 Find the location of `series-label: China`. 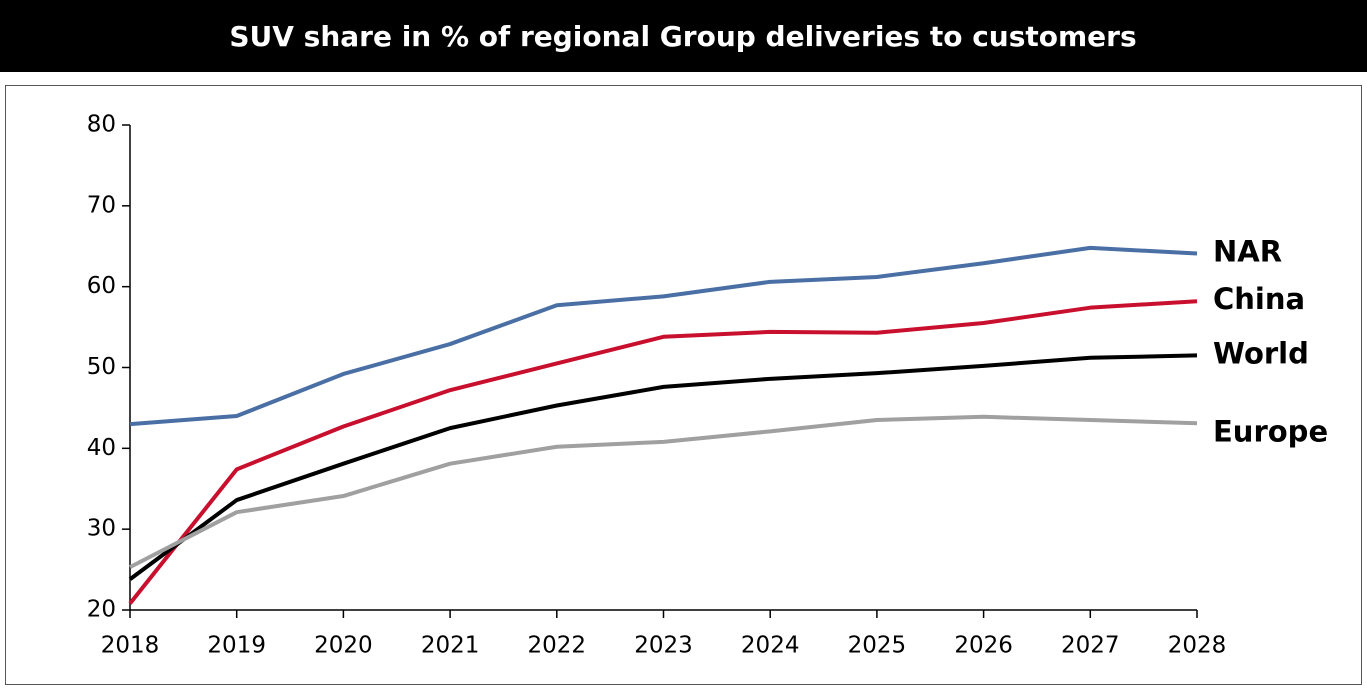

series-label: China is located at coordinates (1259, 299).